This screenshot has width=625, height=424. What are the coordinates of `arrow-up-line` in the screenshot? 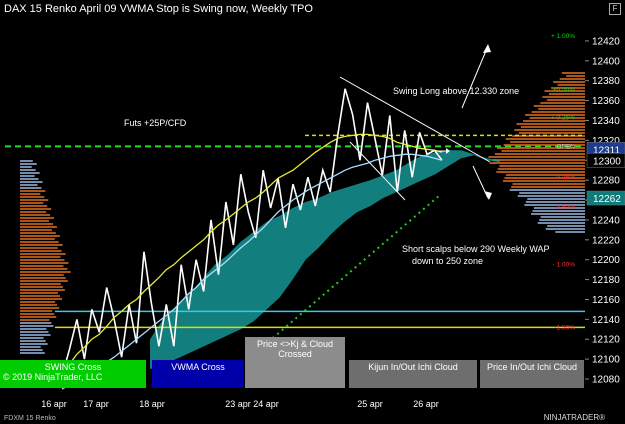 It's located at (475, 77).